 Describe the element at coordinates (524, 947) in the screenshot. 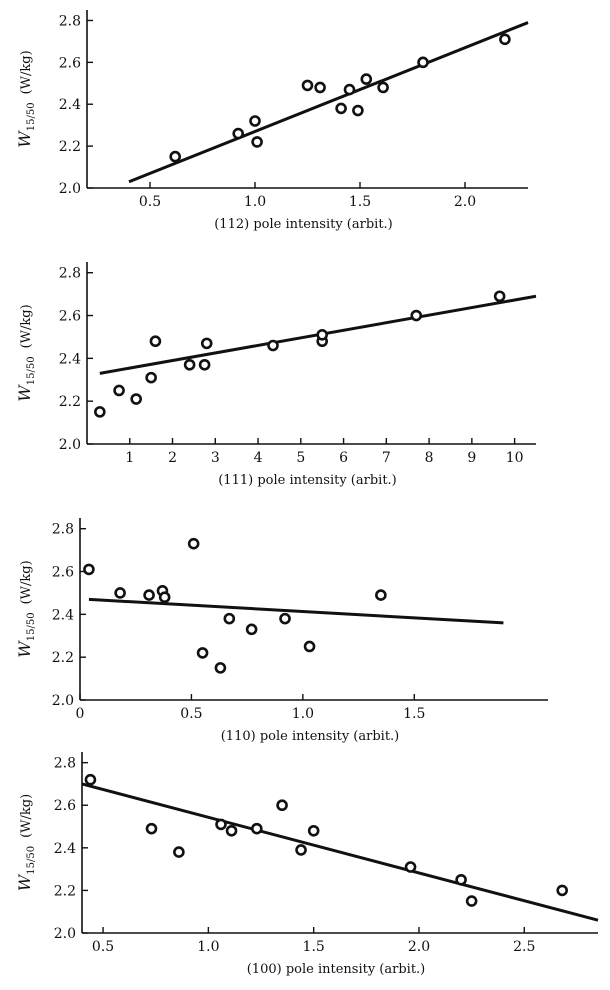

I see `x-tick-label: 2.5` at that location.